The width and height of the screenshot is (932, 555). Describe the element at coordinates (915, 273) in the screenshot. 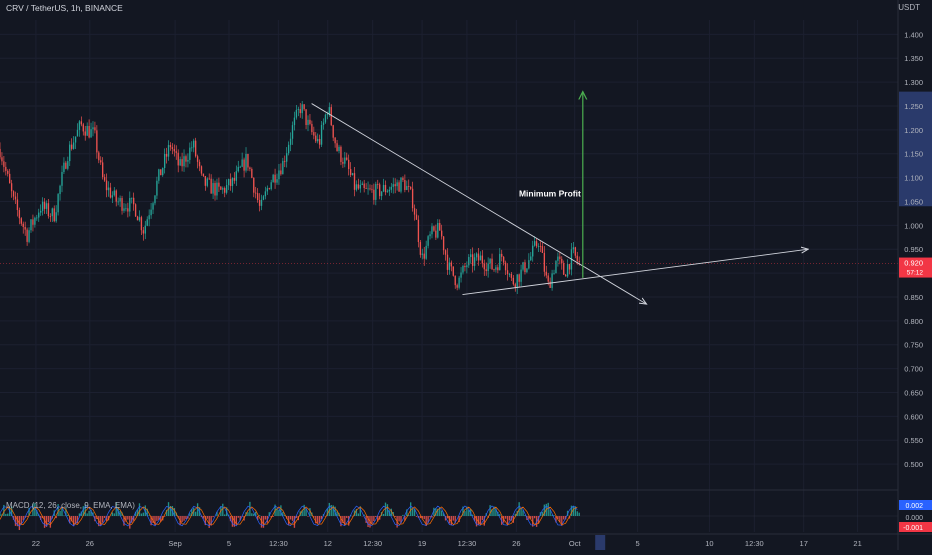

I see `countdown-label: 57:12` at that location.